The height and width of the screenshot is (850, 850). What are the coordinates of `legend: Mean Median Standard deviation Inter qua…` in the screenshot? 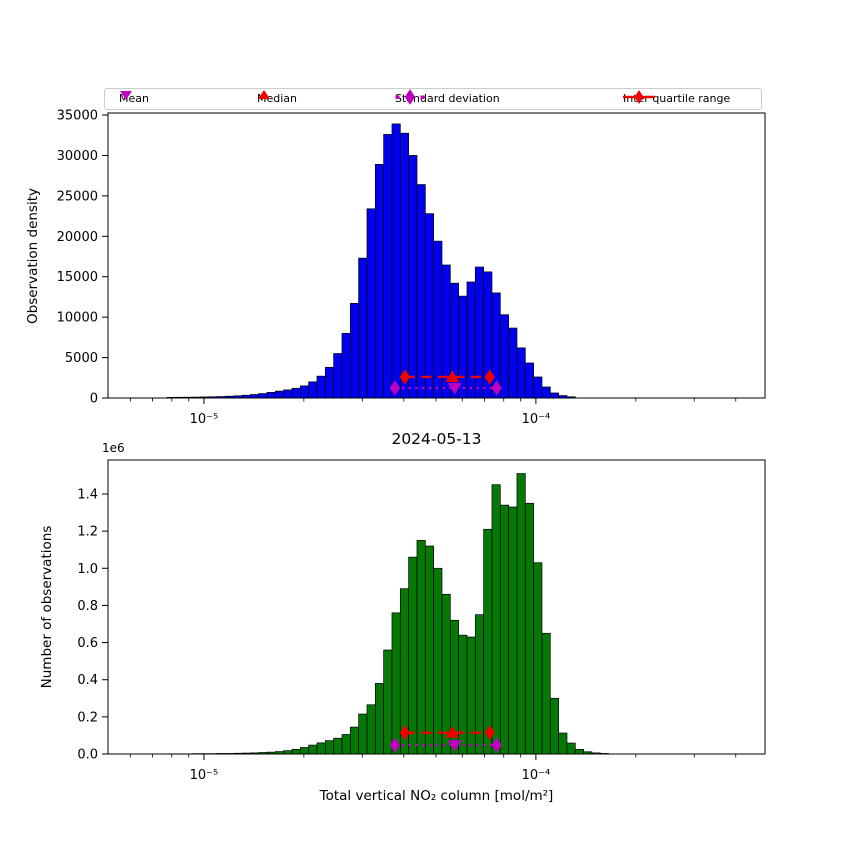 It's located at (433, 99).